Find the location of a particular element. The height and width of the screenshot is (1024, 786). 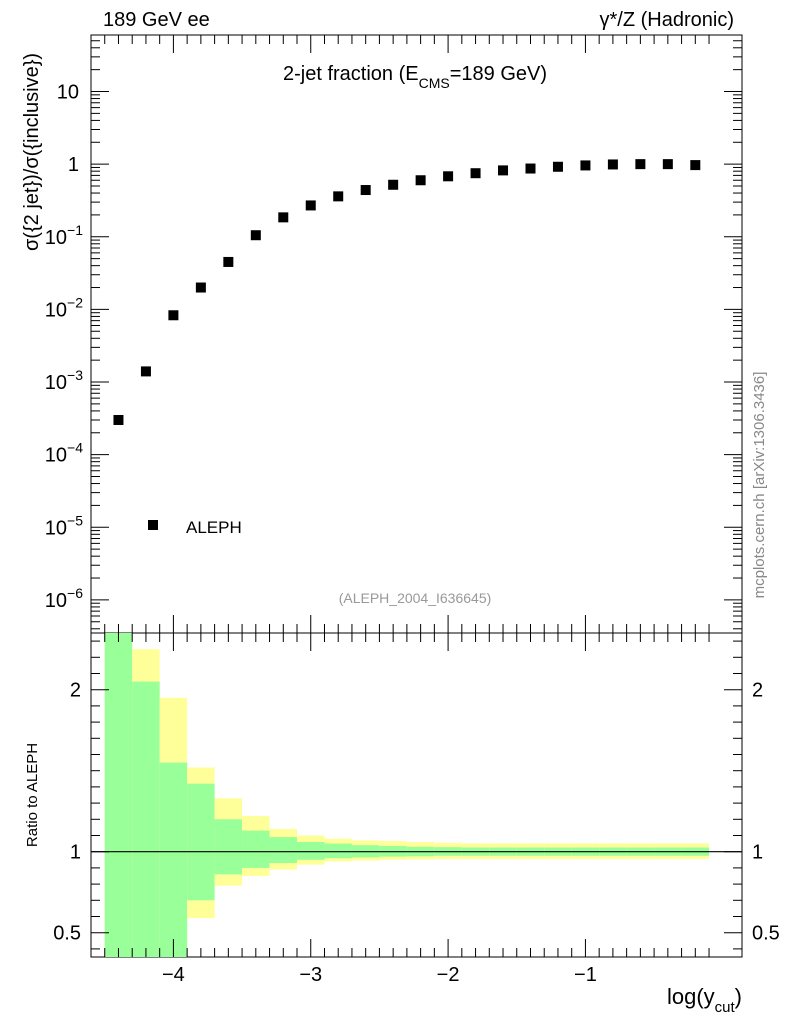

xtick-label: −4 is located at coordinates (173, 975).